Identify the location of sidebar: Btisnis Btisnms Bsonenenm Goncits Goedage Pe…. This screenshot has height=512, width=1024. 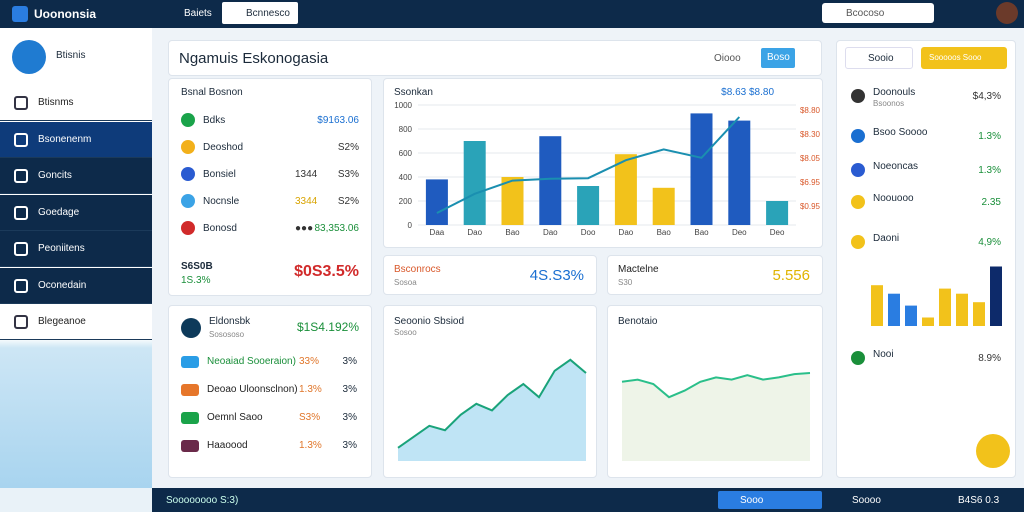
(76, 258).